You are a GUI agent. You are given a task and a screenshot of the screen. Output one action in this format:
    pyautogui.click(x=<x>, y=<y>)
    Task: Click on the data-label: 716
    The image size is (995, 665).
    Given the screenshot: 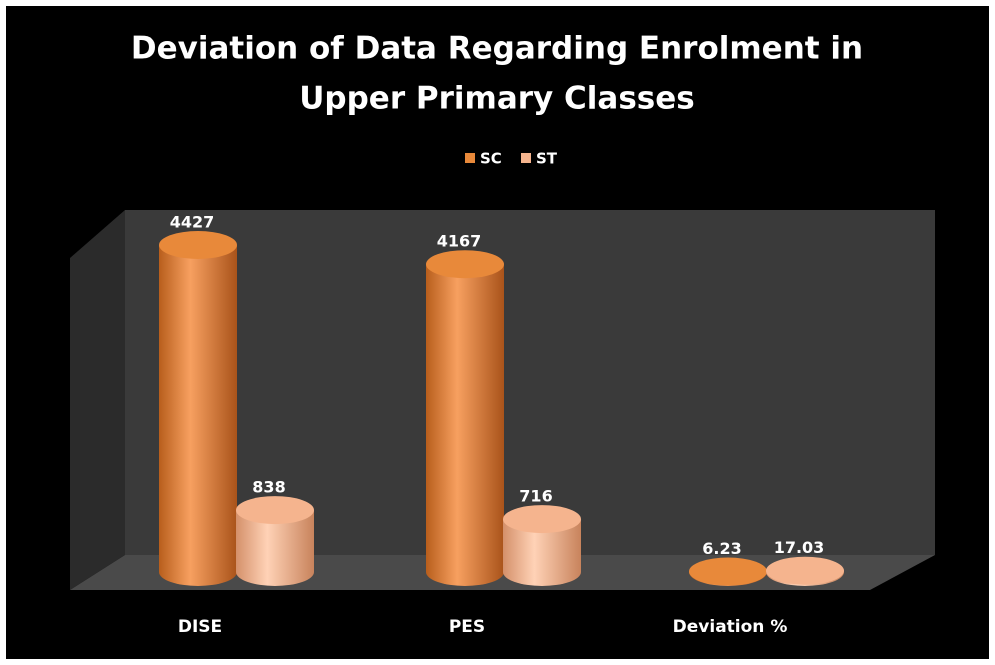 What is the action you would take?
    pyautogui.click(x=535, y=496)
    